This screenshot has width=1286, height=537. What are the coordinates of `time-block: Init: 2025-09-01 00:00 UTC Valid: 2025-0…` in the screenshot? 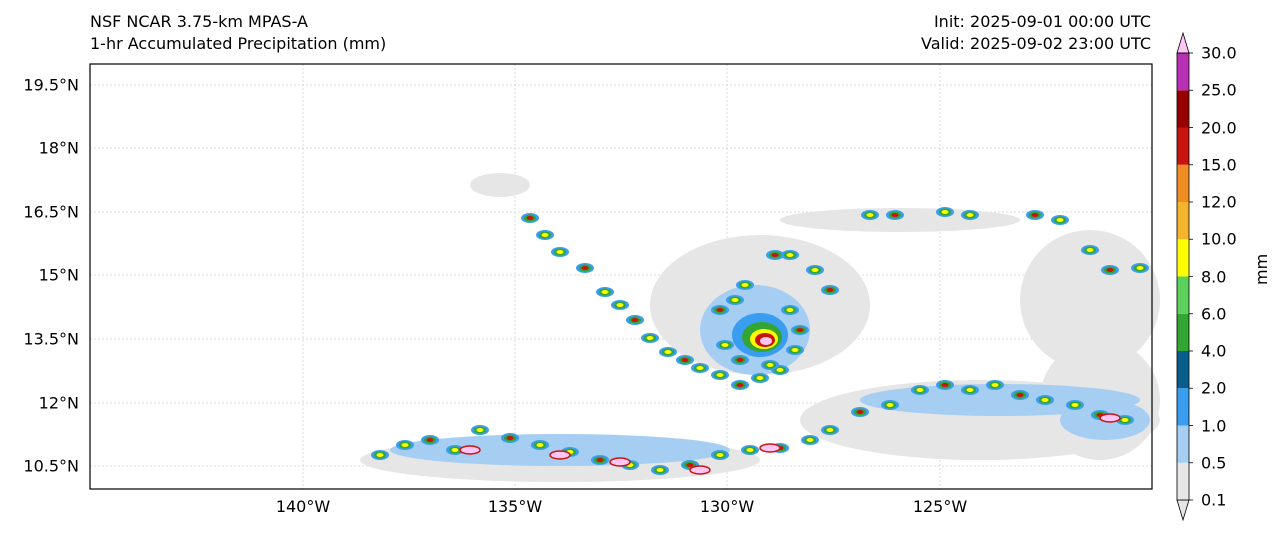 It's located at (1036, 33).